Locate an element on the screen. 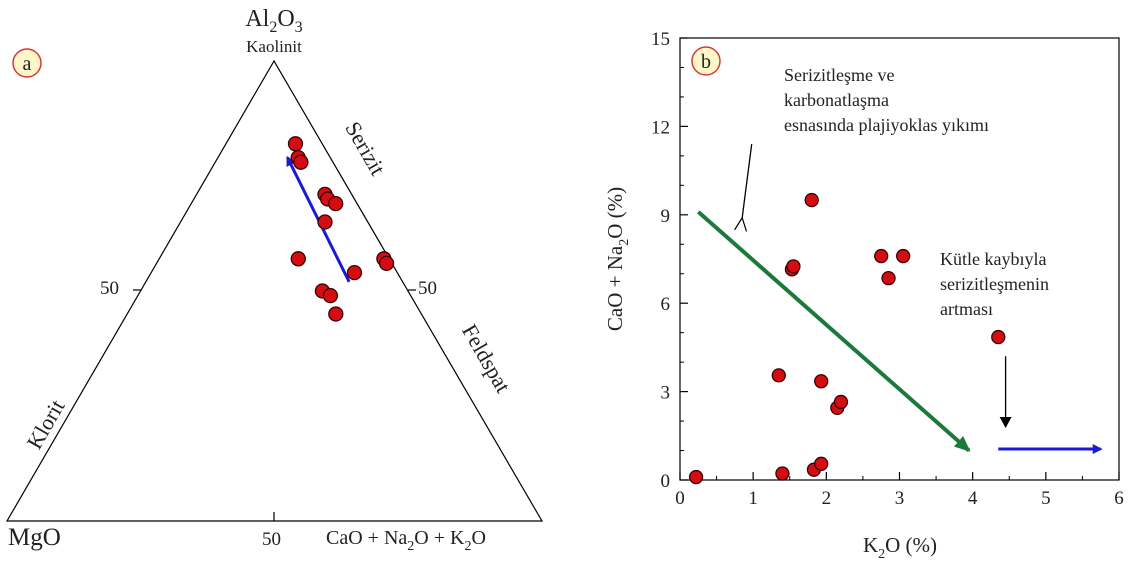  scatter-arrow-black is located at coordinates (747, 180).